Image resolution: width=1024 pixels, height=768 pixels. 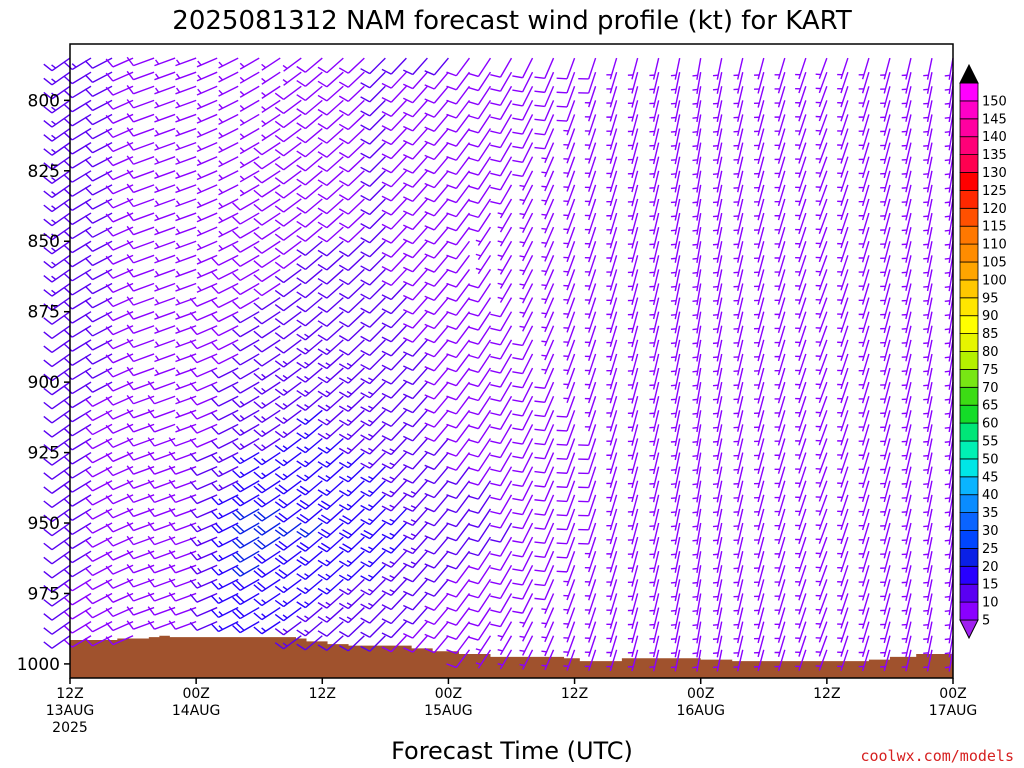 What do you see at coordinates (990, 513) in the screenshot?
I see `colorbar-label: 35` at bounding box center [990, 513].